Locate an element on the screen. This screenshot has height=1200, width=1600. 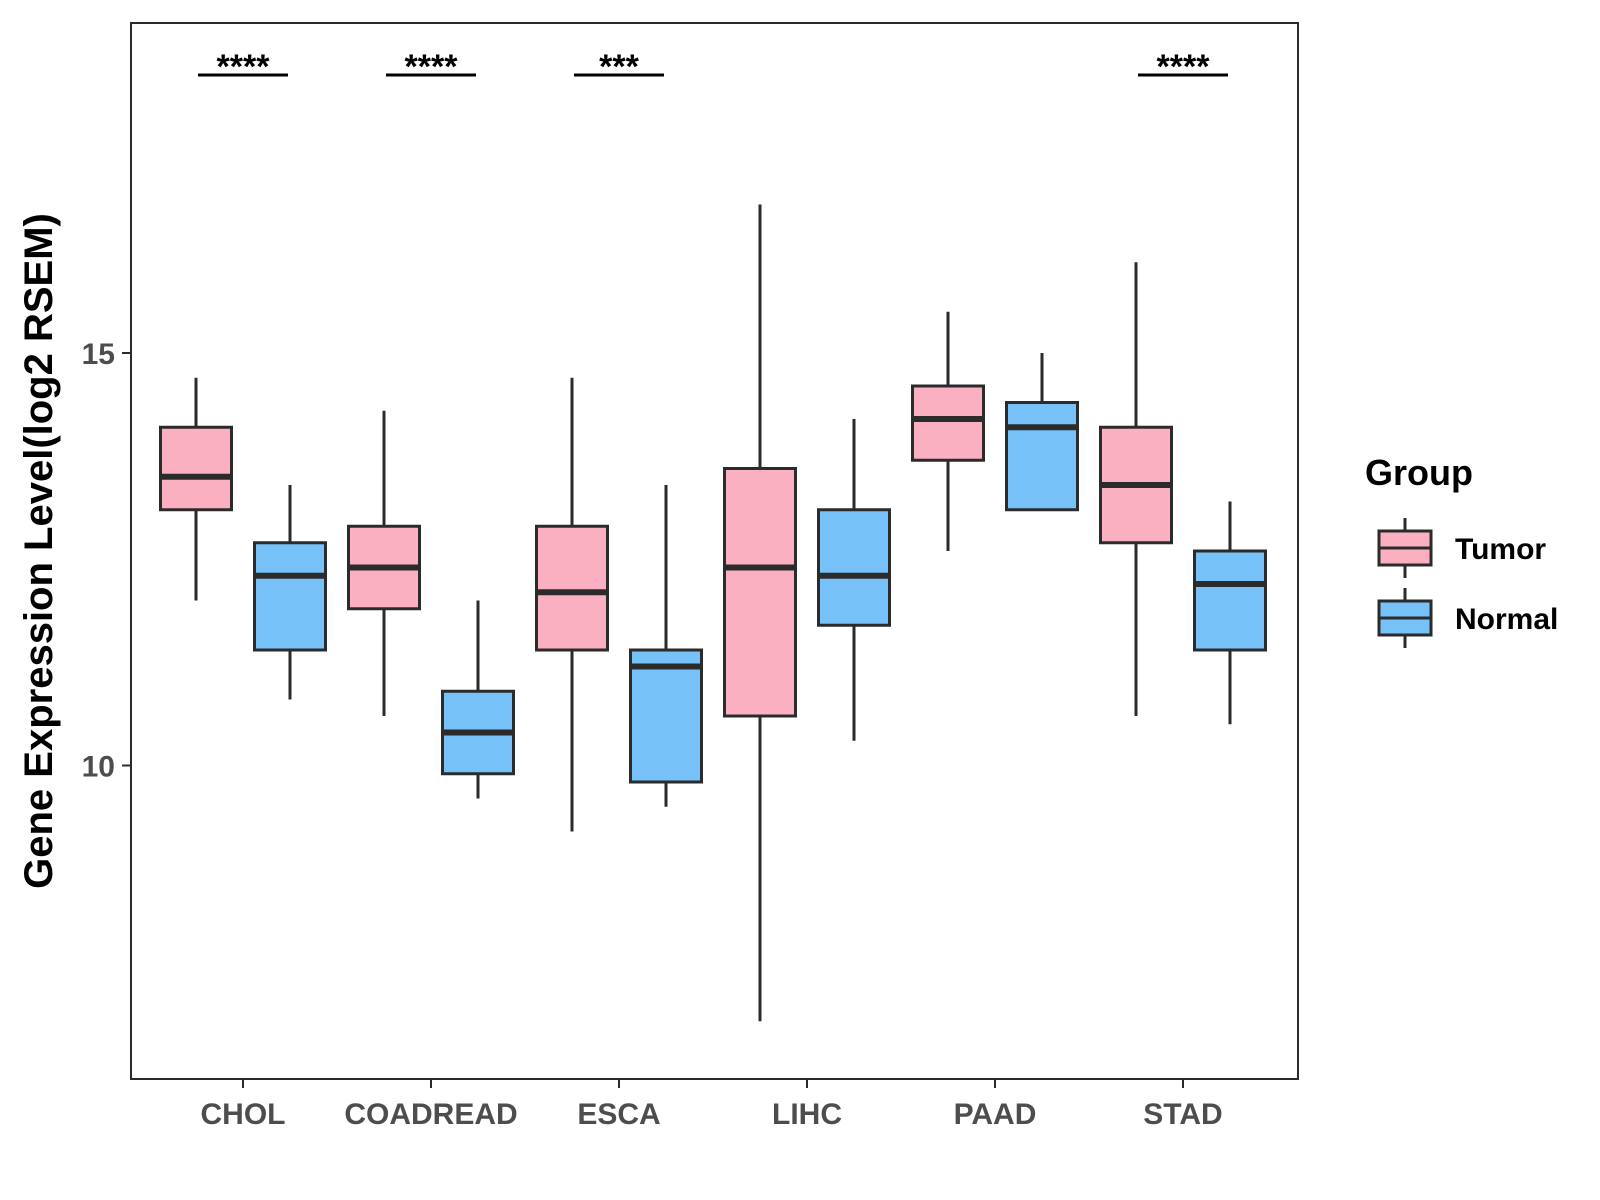
box-tumor-coadread is located at coordinates (384, 563).